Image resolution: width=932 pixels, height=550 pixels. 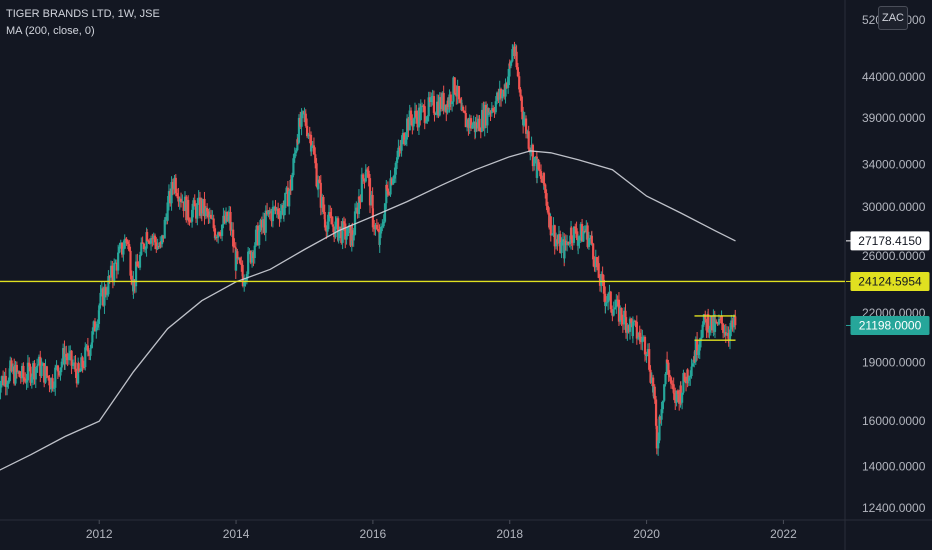 I want to click on y-tick-label: 16000.0000, so click(x=894, y=421).